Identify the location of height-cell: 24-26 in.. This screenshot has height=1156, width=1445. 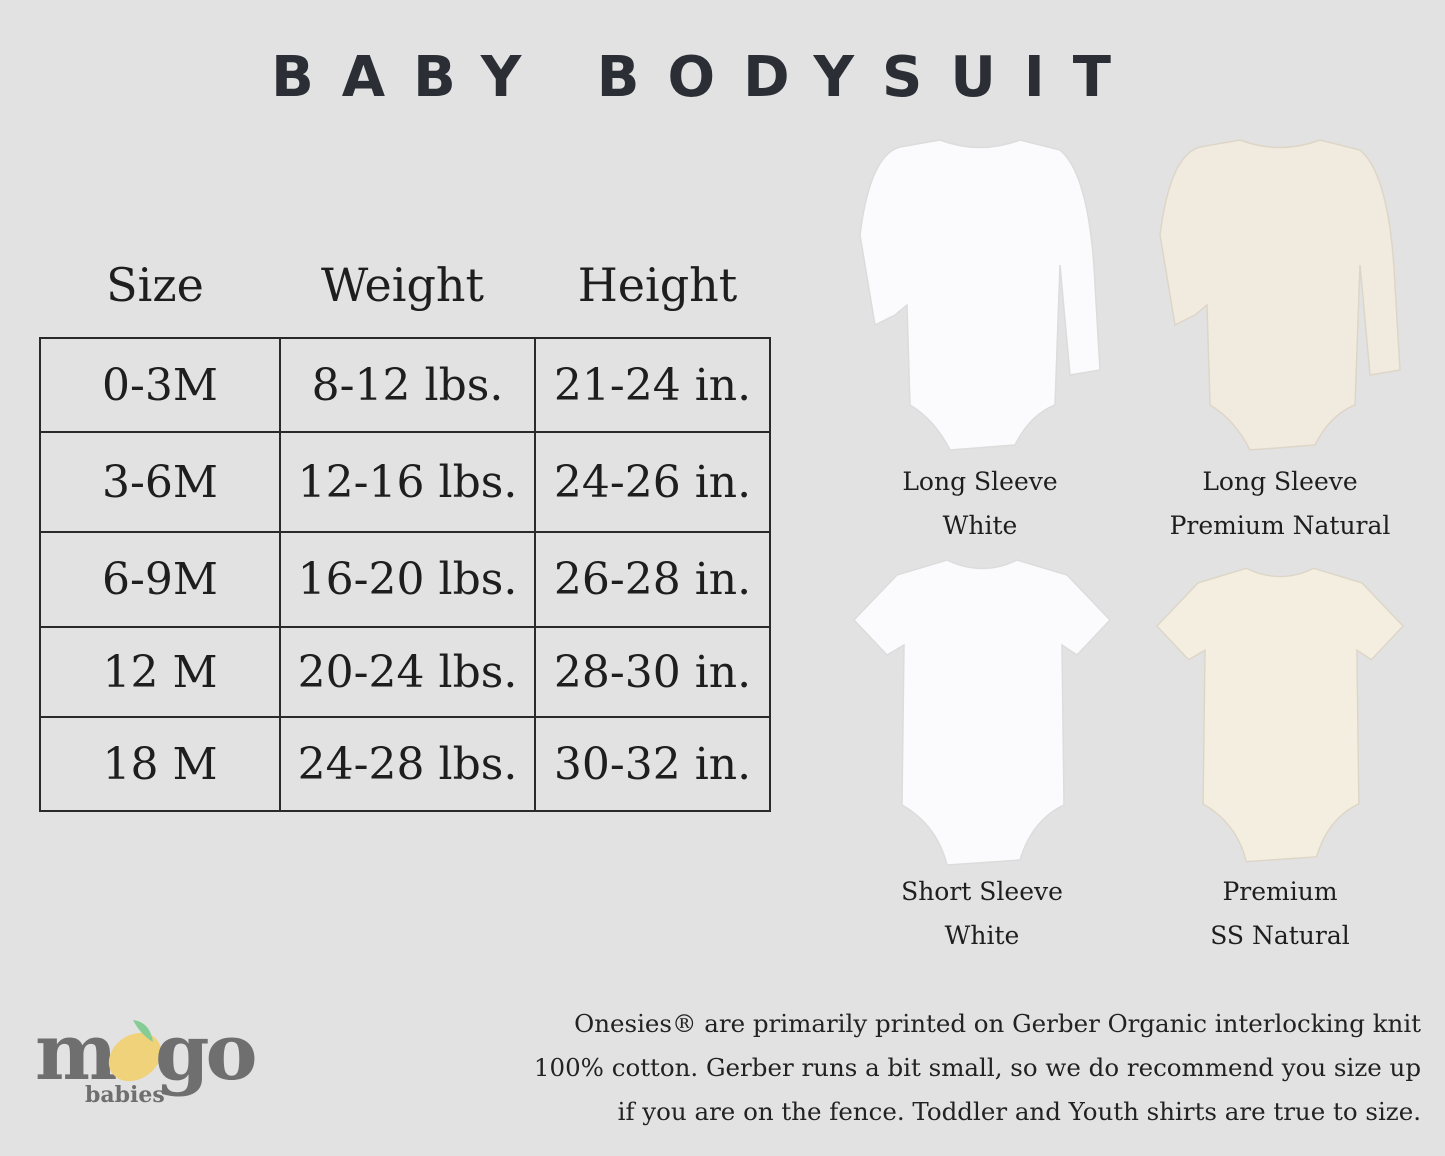
(652, 482).